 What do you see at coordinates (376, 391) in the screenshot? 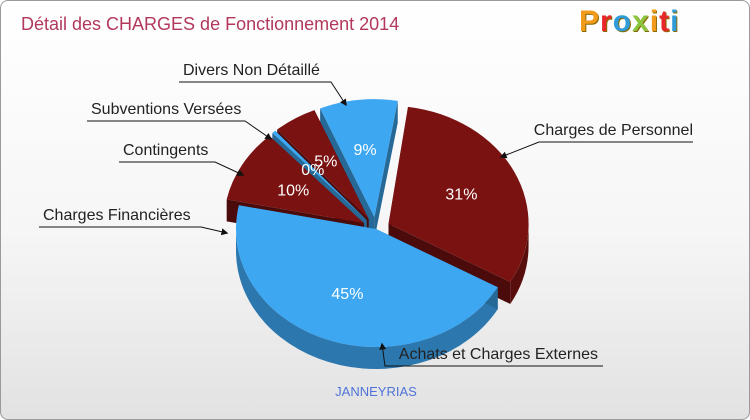
I see `chart-subtitle: JANNEYRIAS` at bounding box center [376, 391].